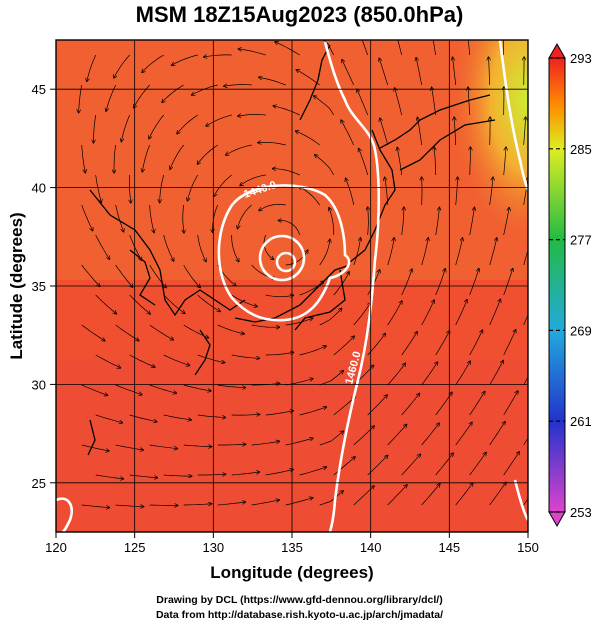 The image size is (599, 625). Describe the element at coordinates (39, 188) in the screenshot. I see `y-tick-label: 40` at that location.